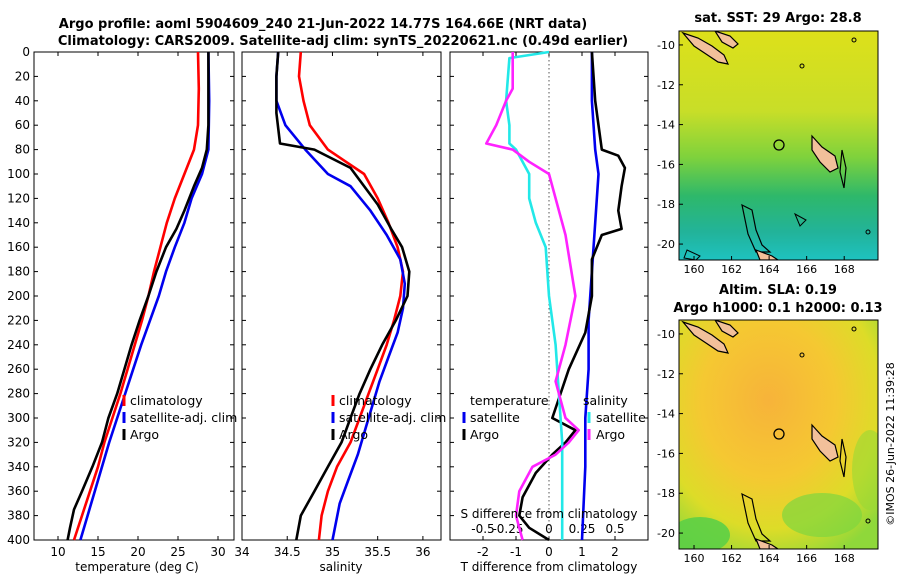  I want to click on sla-map-axes: 160 162 164 166 168 -10 -12 -14 -16 -18 -20, so click(756, 446).